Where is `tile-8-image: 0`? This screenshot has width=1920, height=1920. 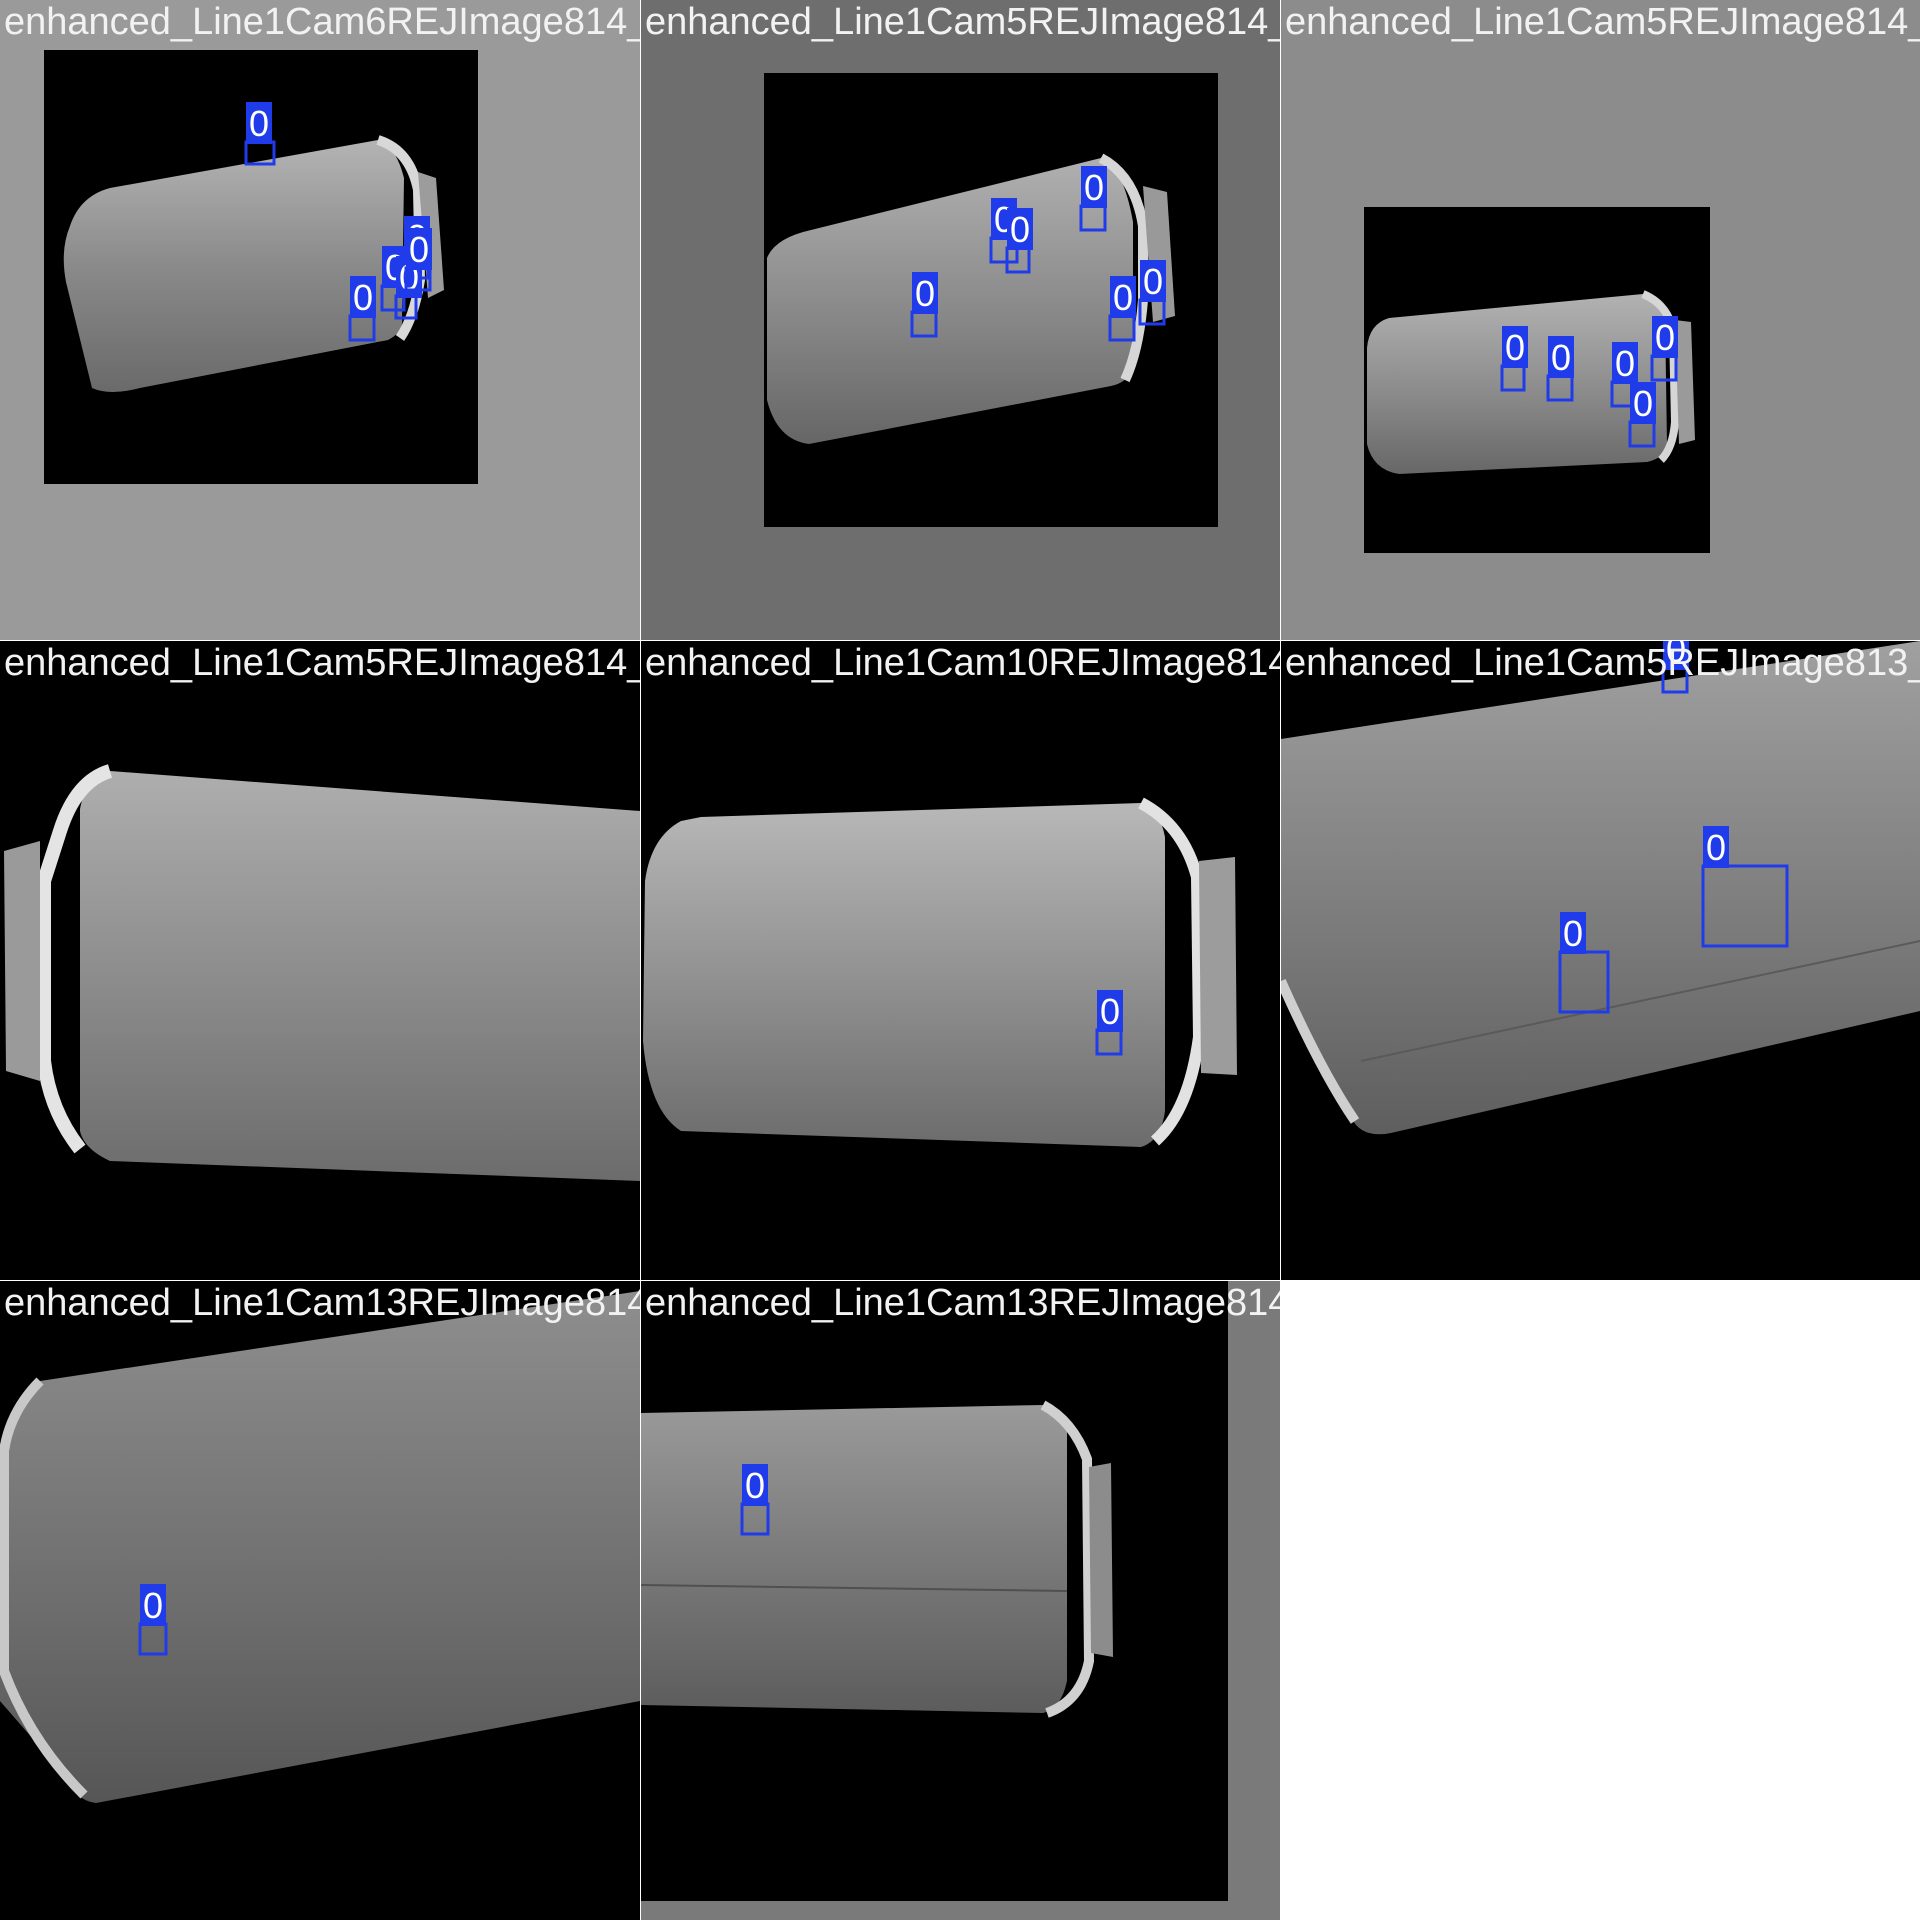 tile-8-image: 0 is located at coordinates (960, 1600).